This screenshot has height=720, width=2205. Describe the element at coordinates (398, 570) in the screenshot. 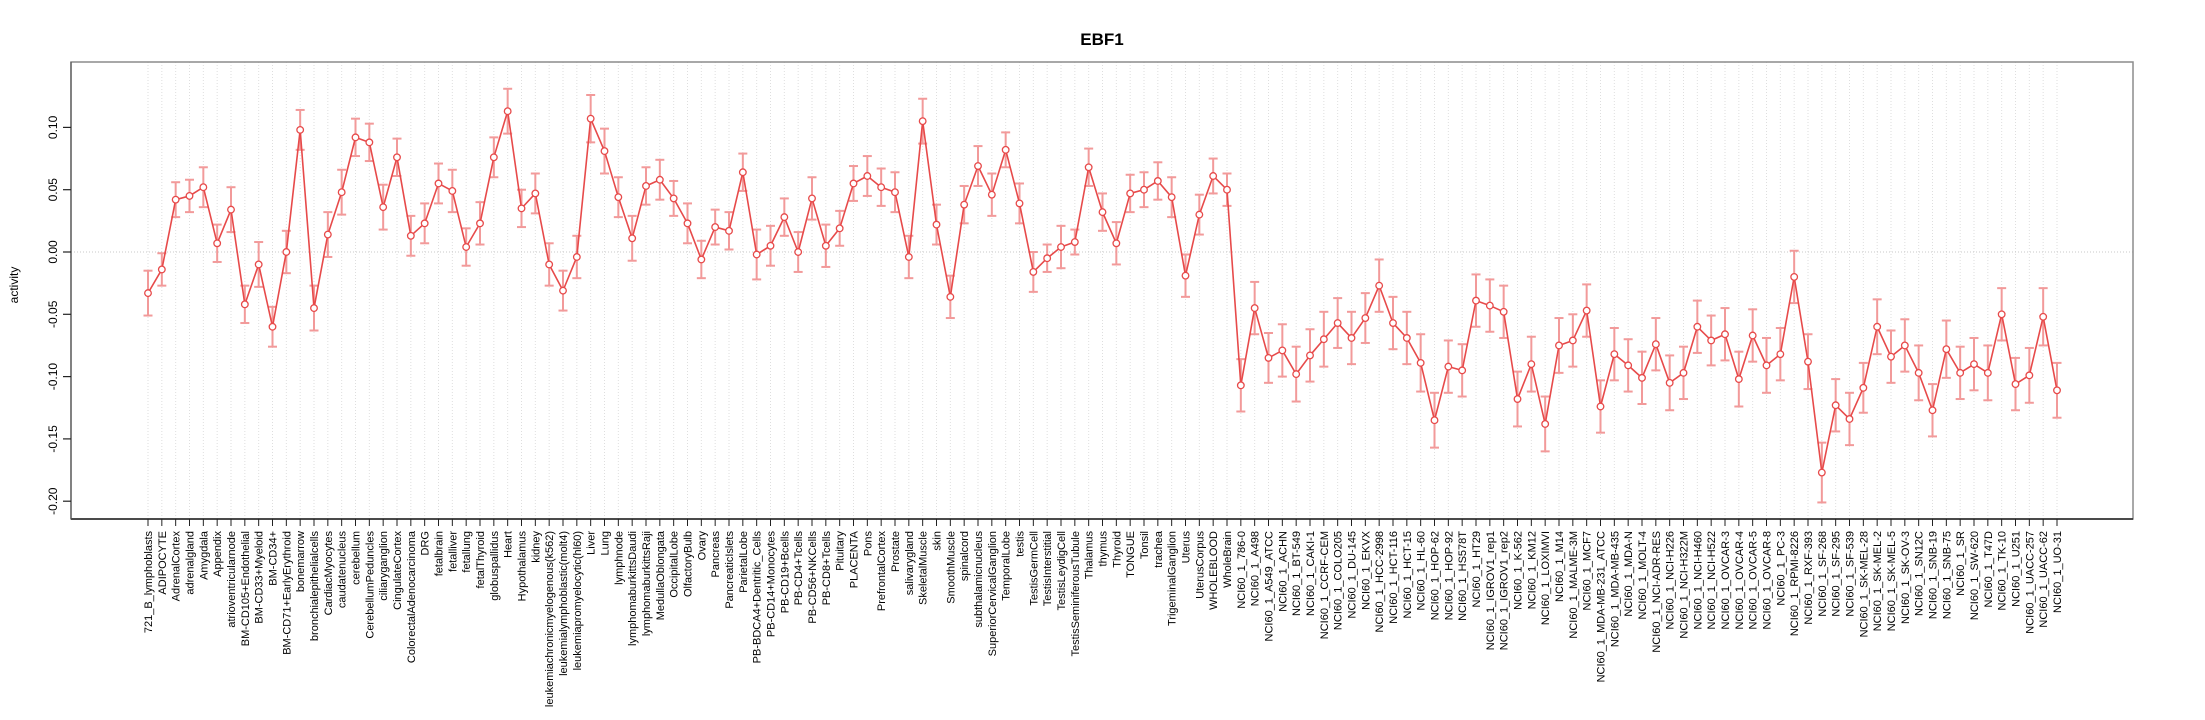

I see `x-tick-label: CingulateCortex` at that location.